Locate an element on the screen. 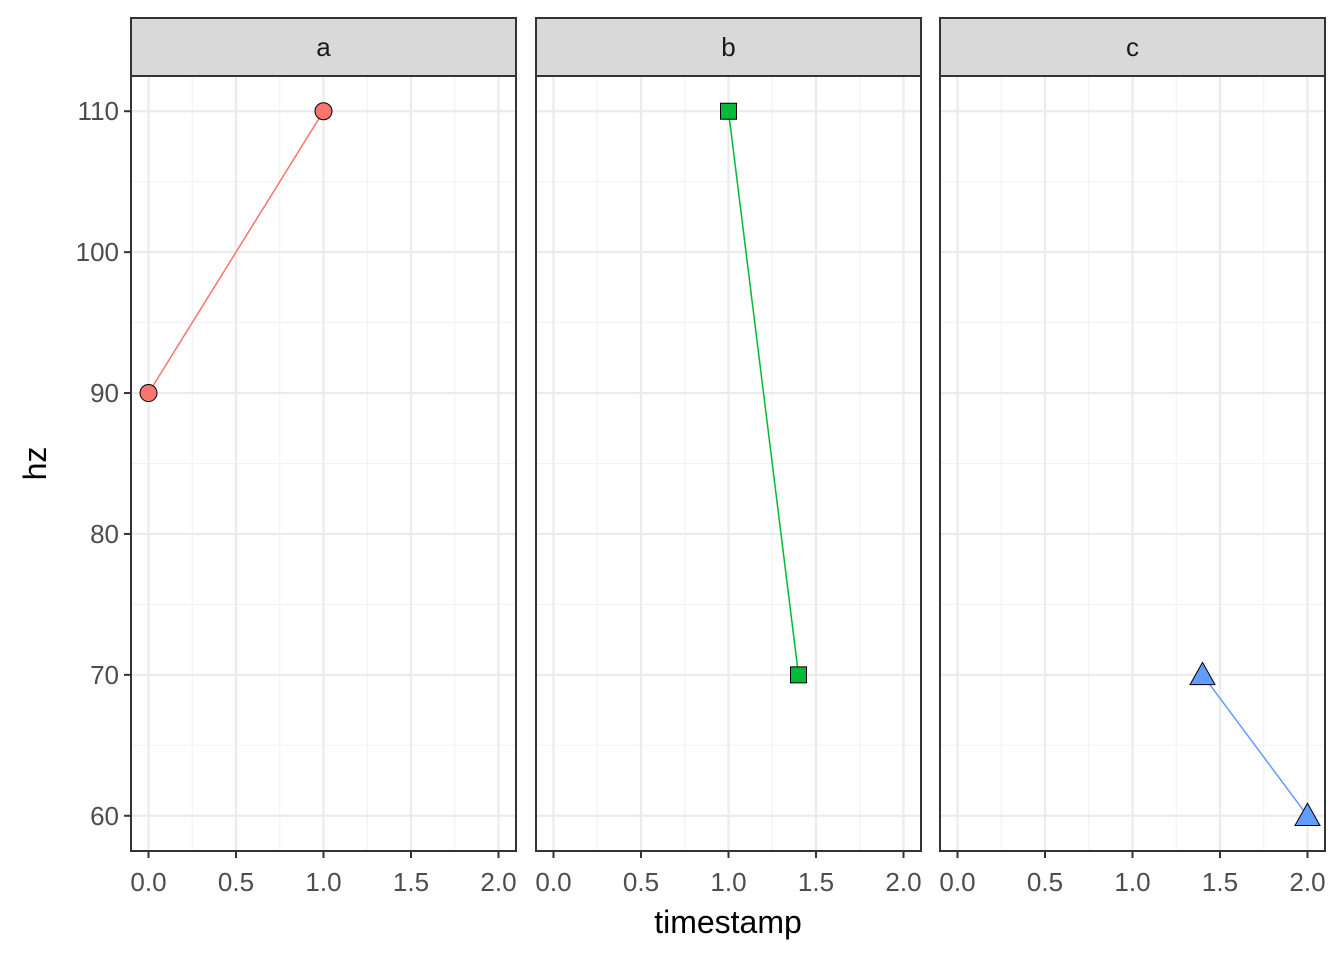 This screenshot has height=960, width=1344. y-tick-label: 110 is located at coordinates (98, 111).